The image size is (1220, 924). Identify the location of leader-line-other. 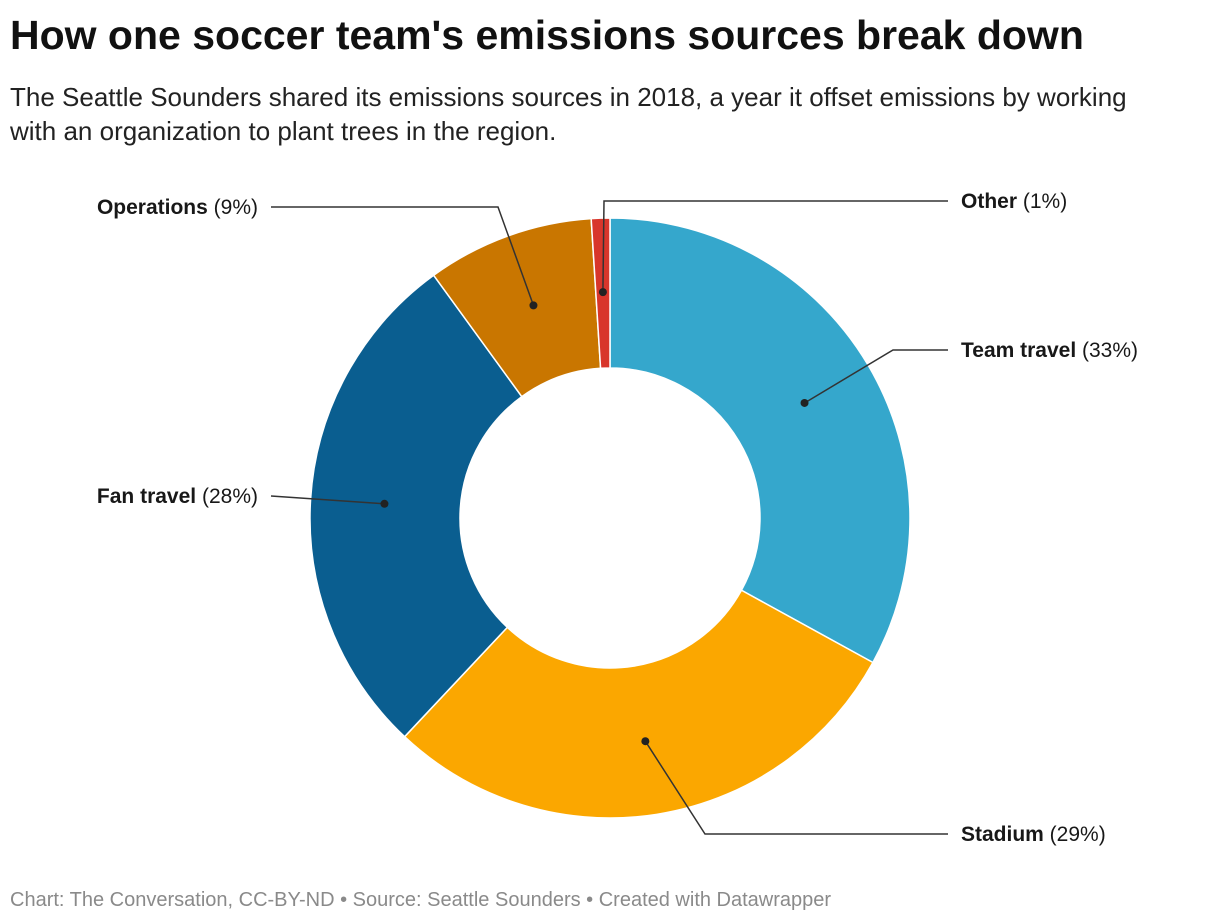
(775, 246).